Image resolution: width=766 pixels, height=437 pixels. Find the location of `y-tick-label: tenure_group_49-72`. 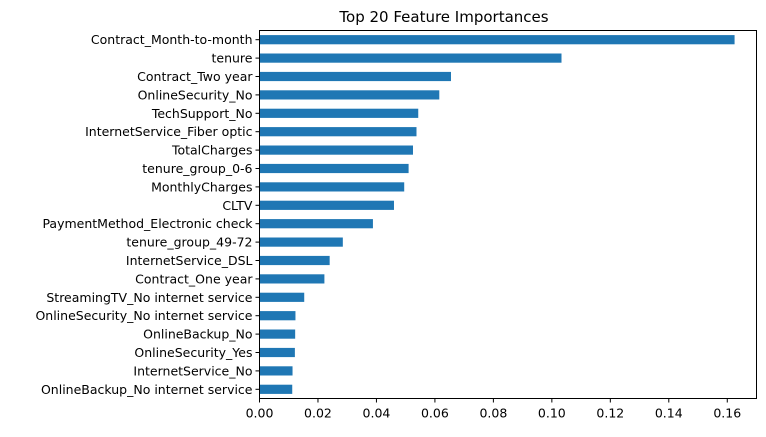

y-tick-label: tenure_group_49-72 is located at coordinates (189, 242).